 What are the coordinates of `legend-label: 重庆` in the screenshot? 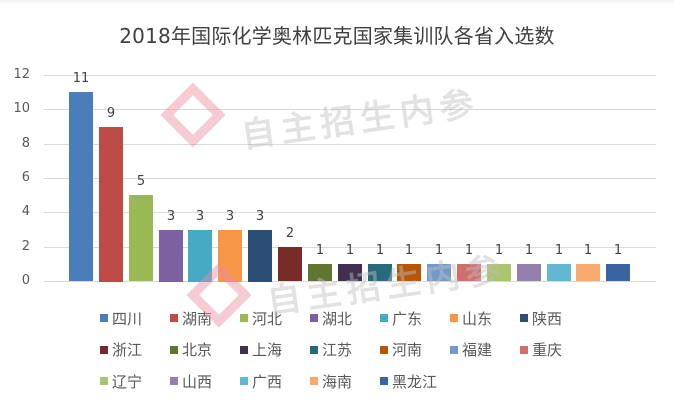 It's located at (547, 350).